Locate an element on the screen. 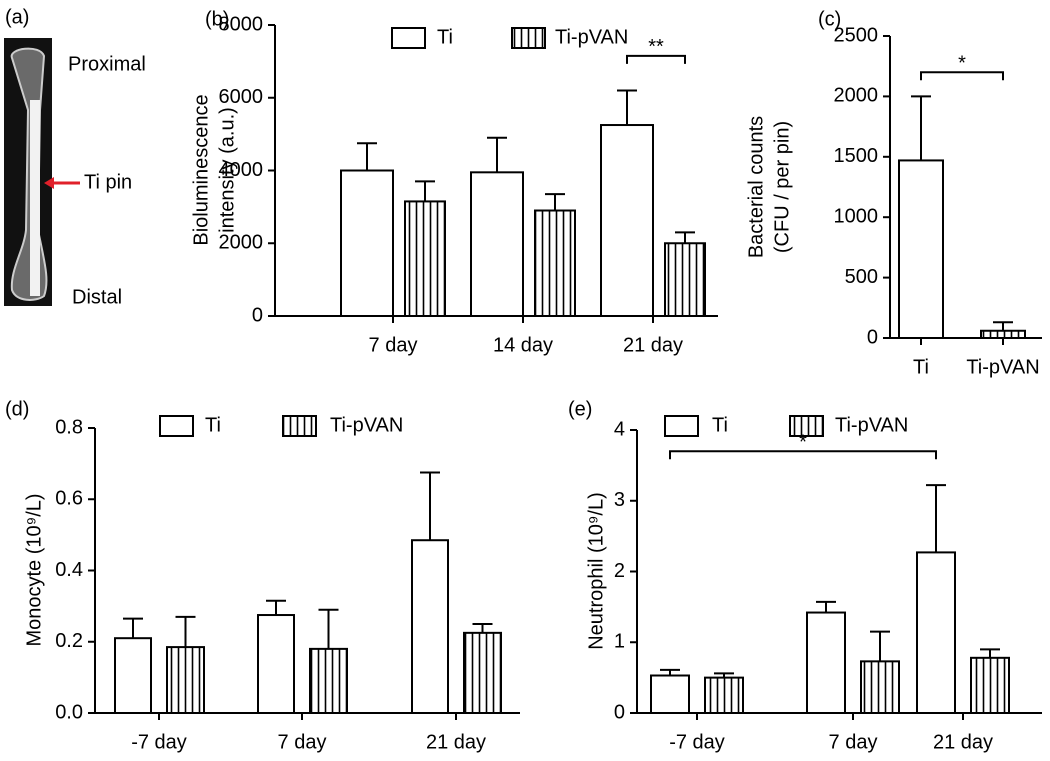 The image size is (1050, 761). y-tick-label: 1500 is located at coordinates (856, 156).